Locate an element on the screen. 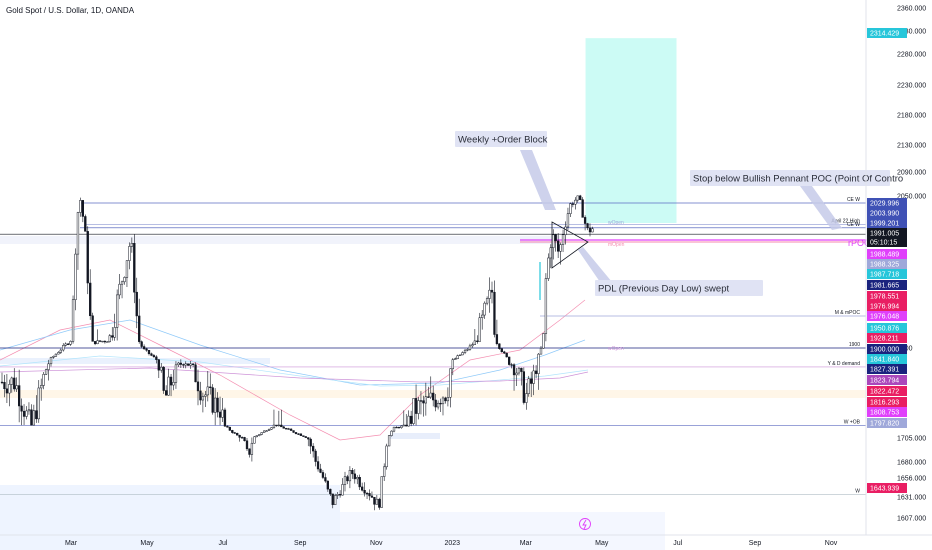 The width and height of the screenshot is (932, 550). lightning-icon is located at coordinates (585, 524).